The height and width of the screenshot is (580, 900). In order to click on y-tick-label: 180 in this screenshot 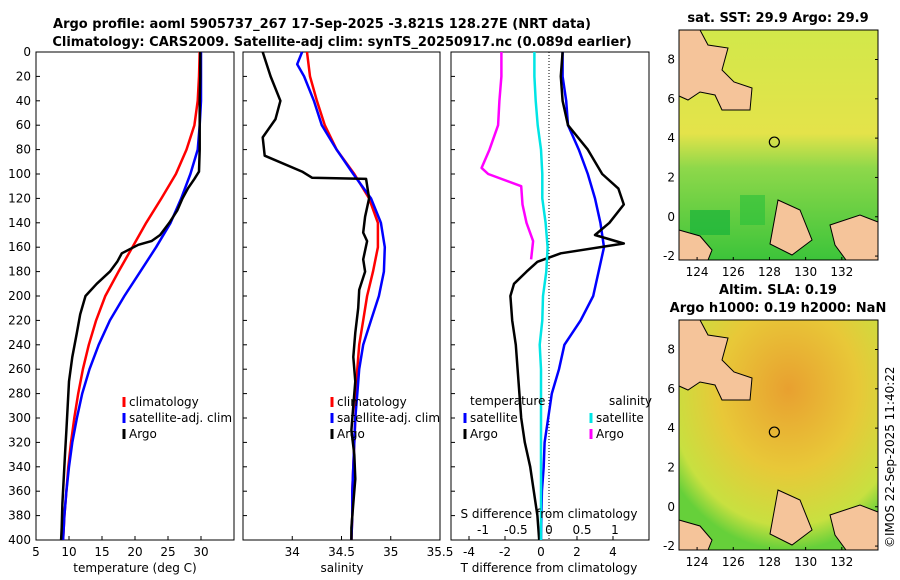, I will do `click(19, 272)`.